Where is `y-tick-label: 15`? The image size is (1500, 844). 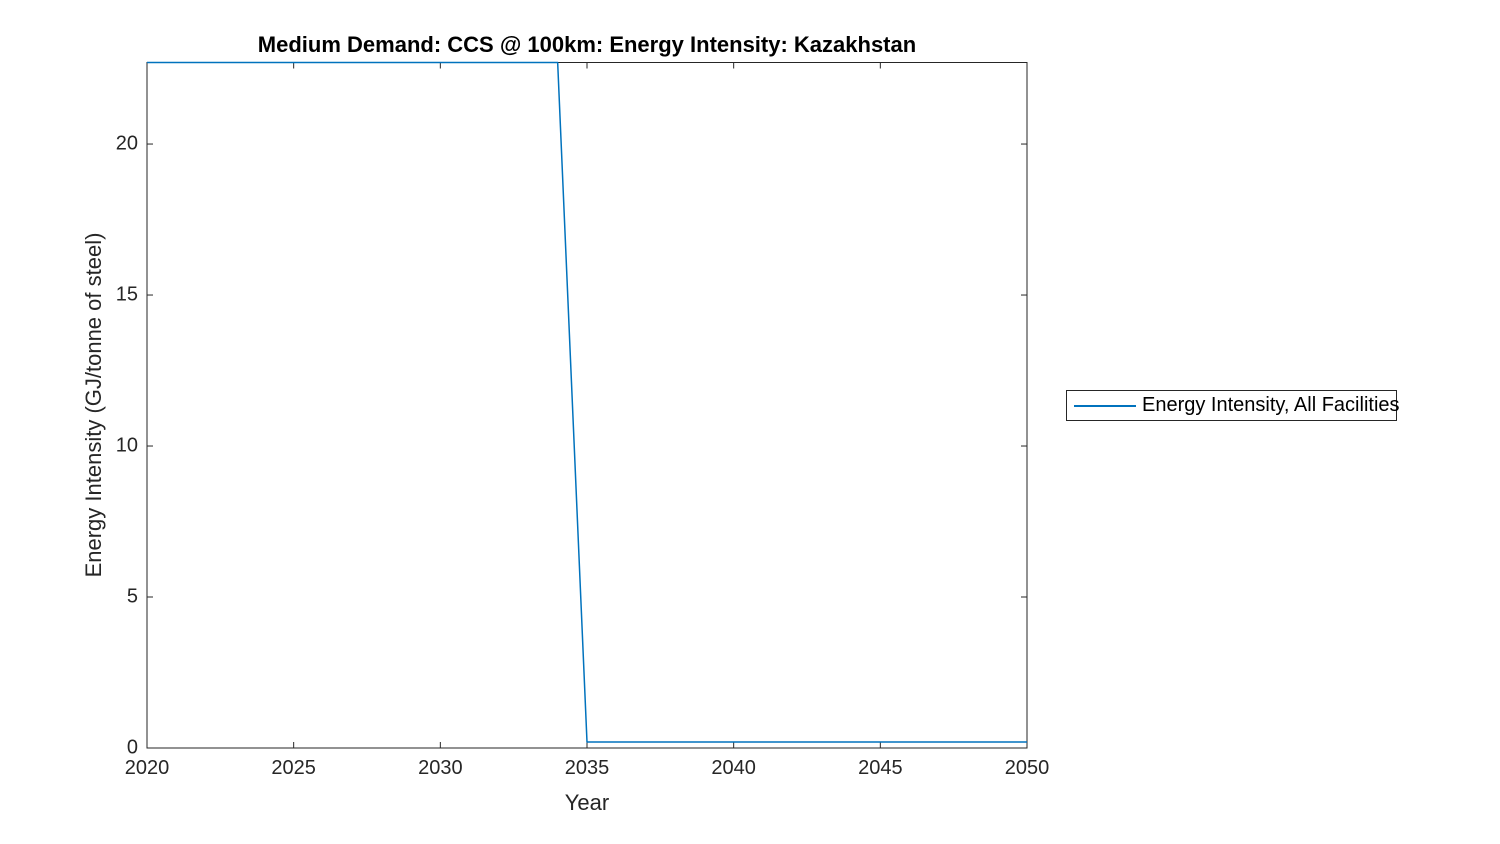 y-tick-label: 15 is located at coordinates (126, 294).